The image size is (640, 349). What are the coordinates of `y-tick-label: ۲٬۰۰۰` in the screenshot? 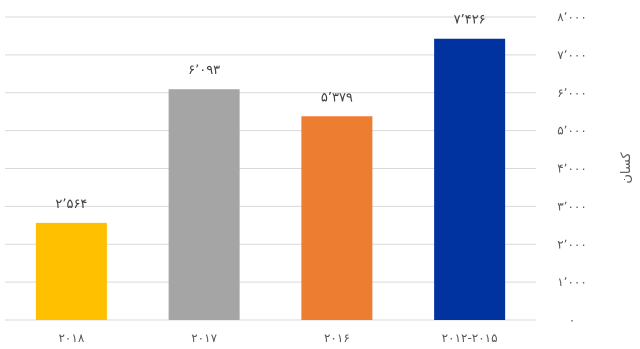 It's located at (572, 244).